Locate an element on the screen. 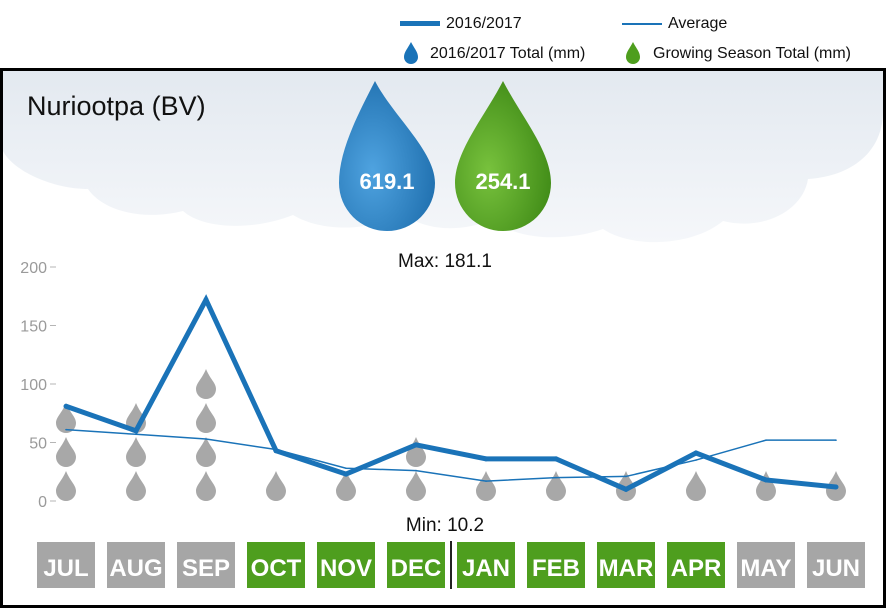  month-label: DEC is located at coordinates (416, 568).